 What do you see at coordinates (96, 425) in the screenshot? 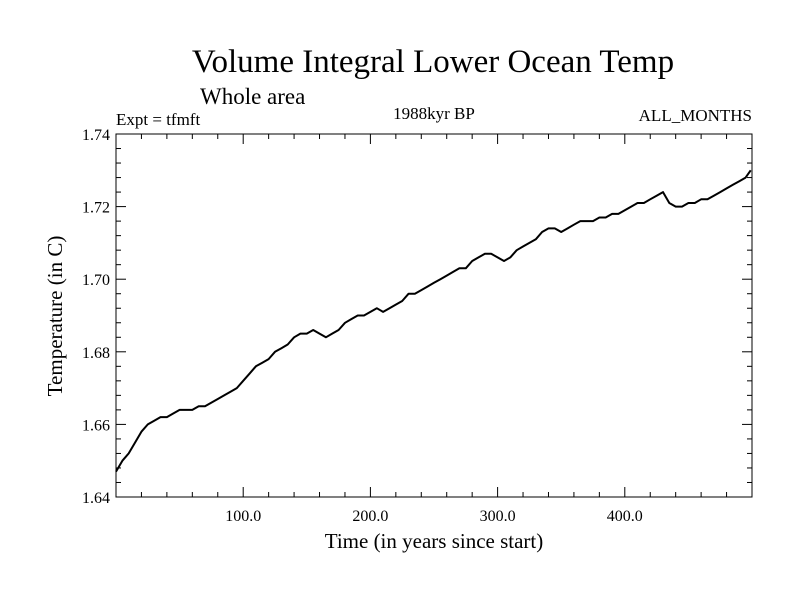
I see `y-tick-label: 1.66` at bounding box center [96, 425].